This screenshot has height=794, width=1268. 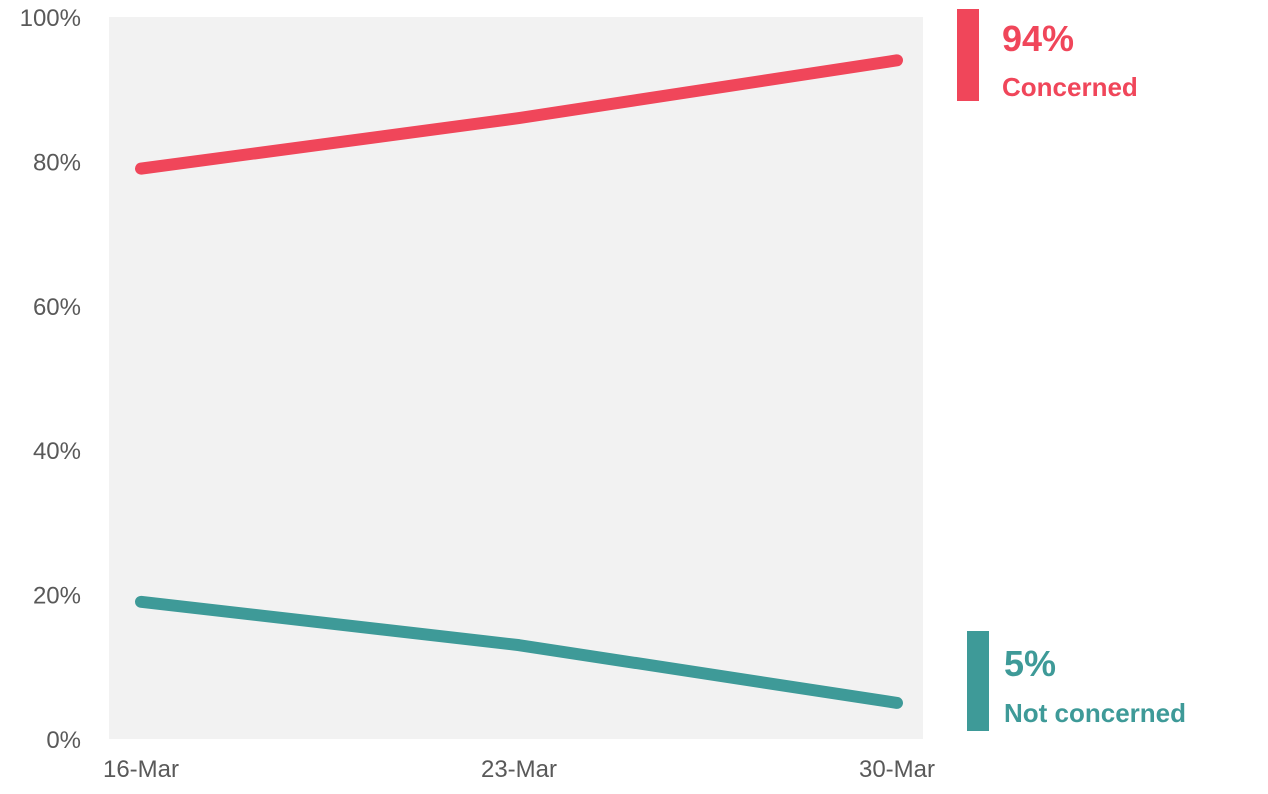 I want to click on callout-concerned: 94% Concerned, so click(x=1047, y=55).